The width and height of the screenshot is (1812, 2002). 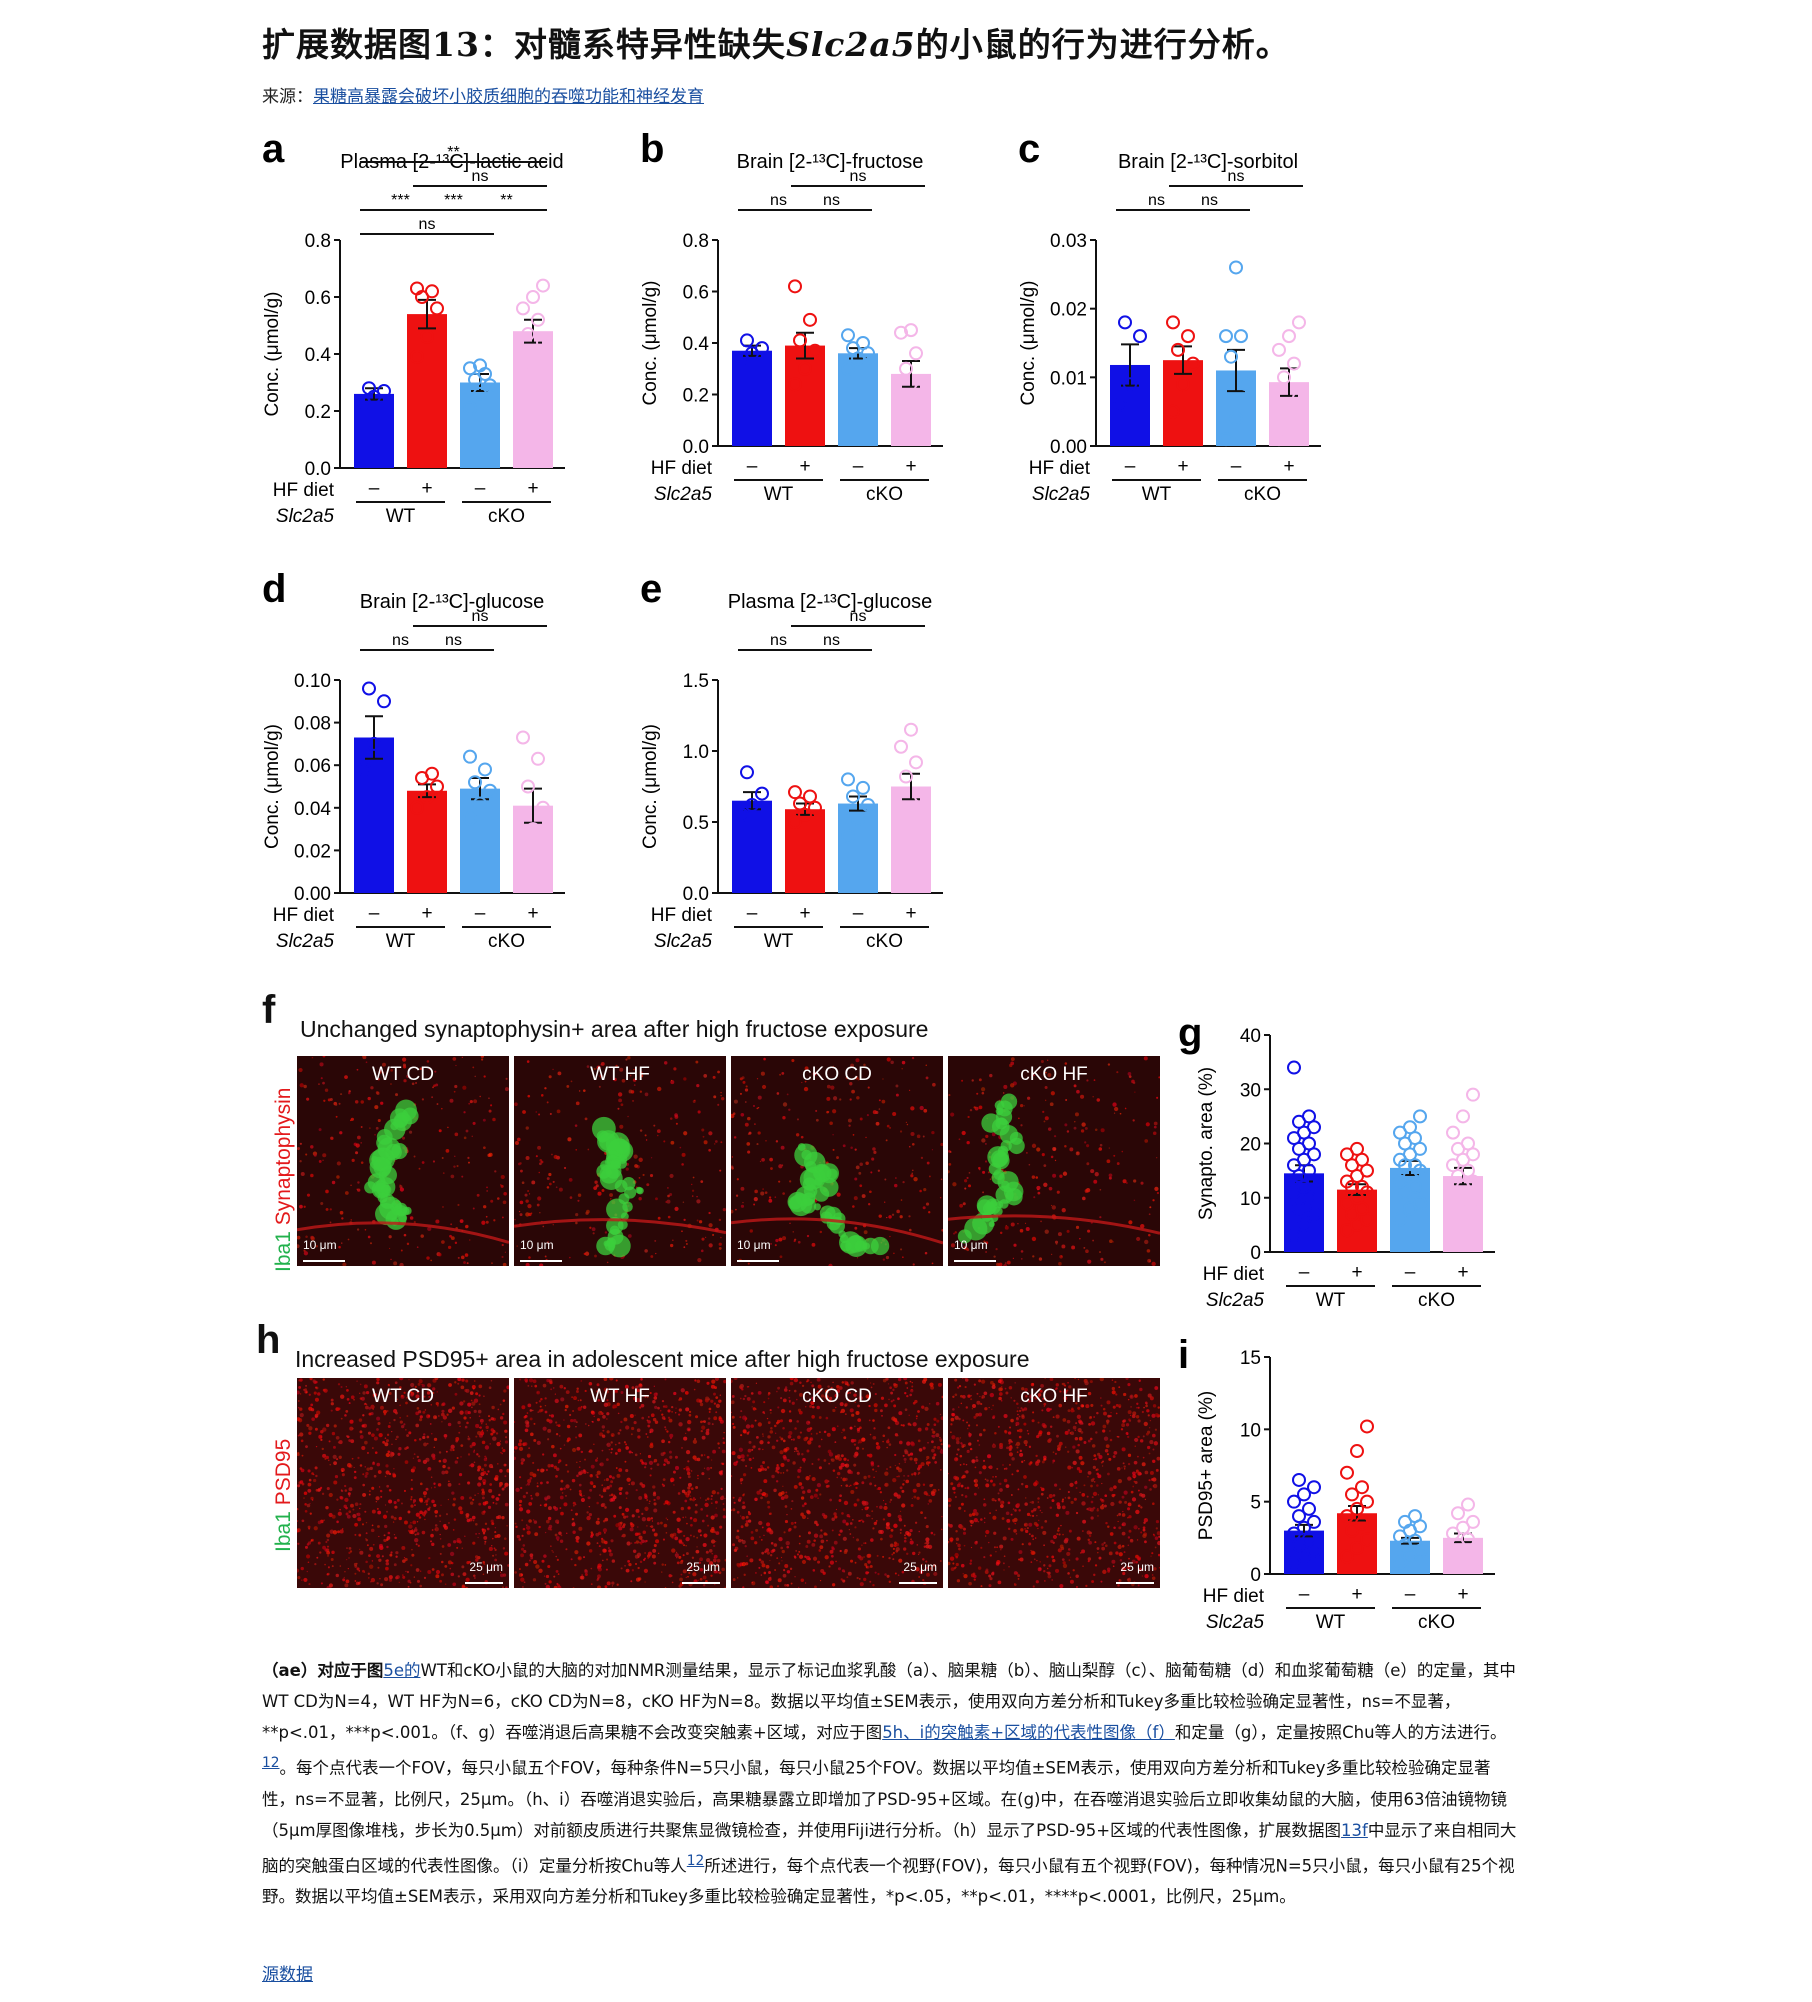 What do you see at coordinates (541, 1261) in the screenshot?
I see `scale-bar` at bounding box center [541, 1261].